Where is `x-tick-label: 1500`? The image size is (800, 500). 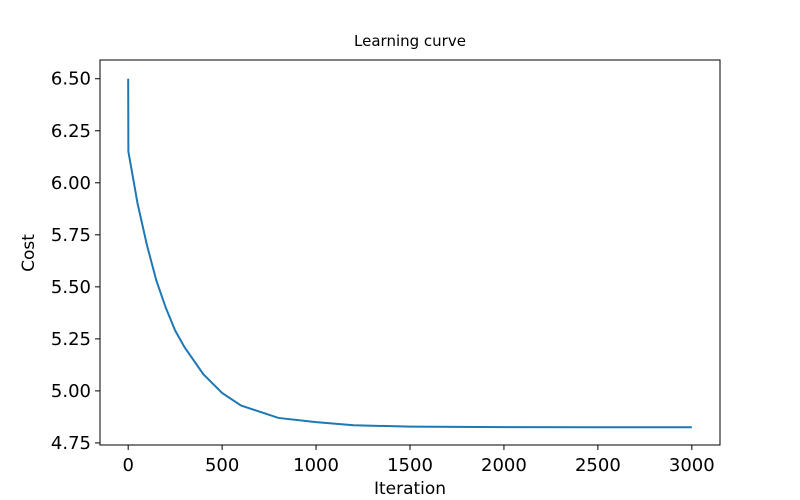
x-tick-label: 1500 is located at coordinates (410, 465).